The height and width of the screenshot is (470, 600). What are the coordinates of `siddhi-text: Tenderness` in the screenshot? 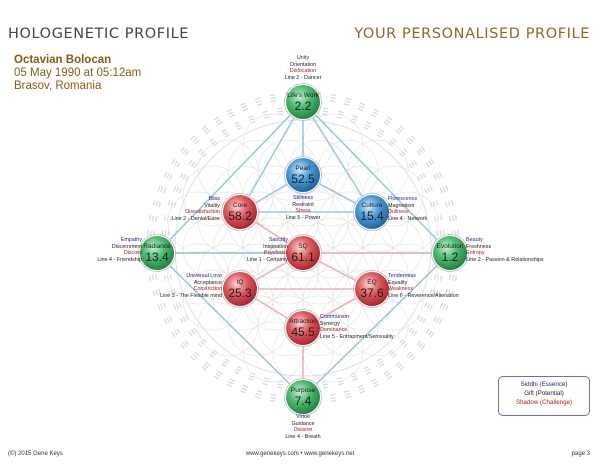 It's located at (402, 276).